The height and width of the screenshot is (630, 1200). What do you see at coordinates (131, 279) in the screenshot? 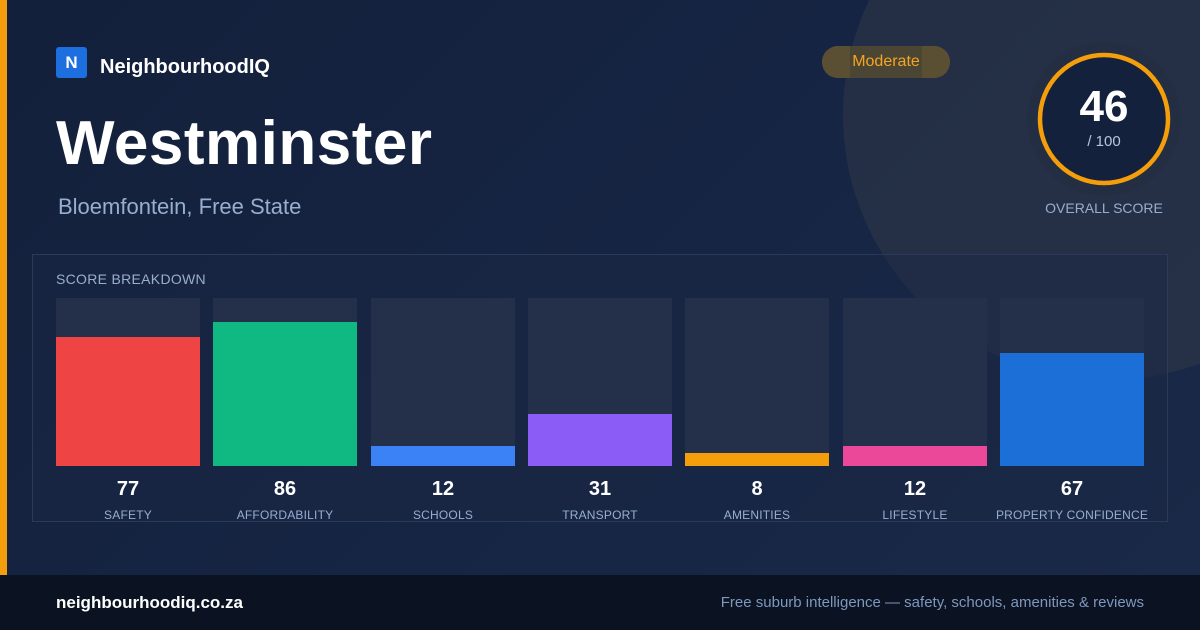
I see `score-breakdown-title: SCORE BREAKDOWN` at bounding box center [131, 279].